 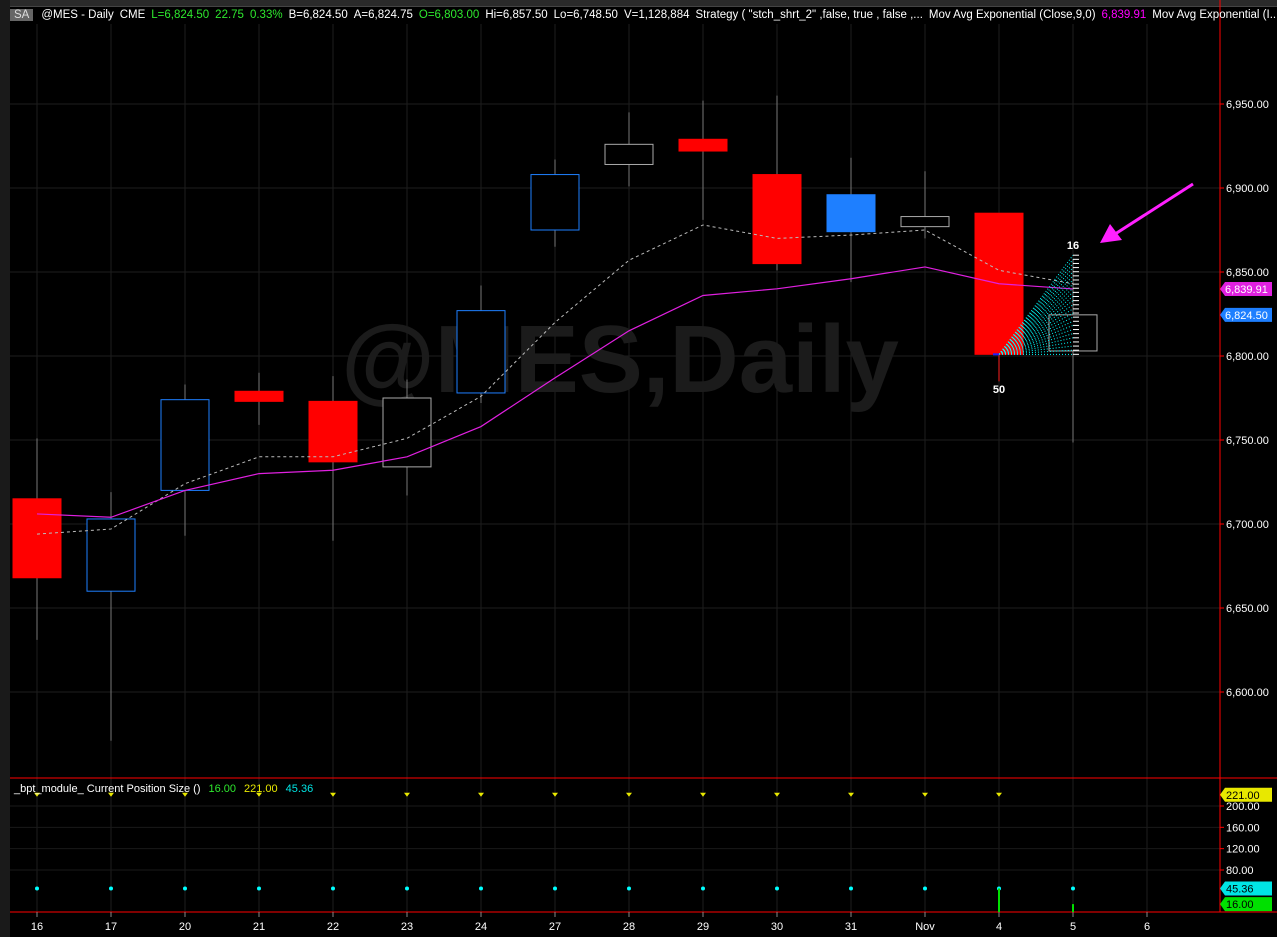 What do you see at coordinates (620, 359) in the screenshot?
I see `watermark: @MES,Daily` at bounding box center [620, 359].